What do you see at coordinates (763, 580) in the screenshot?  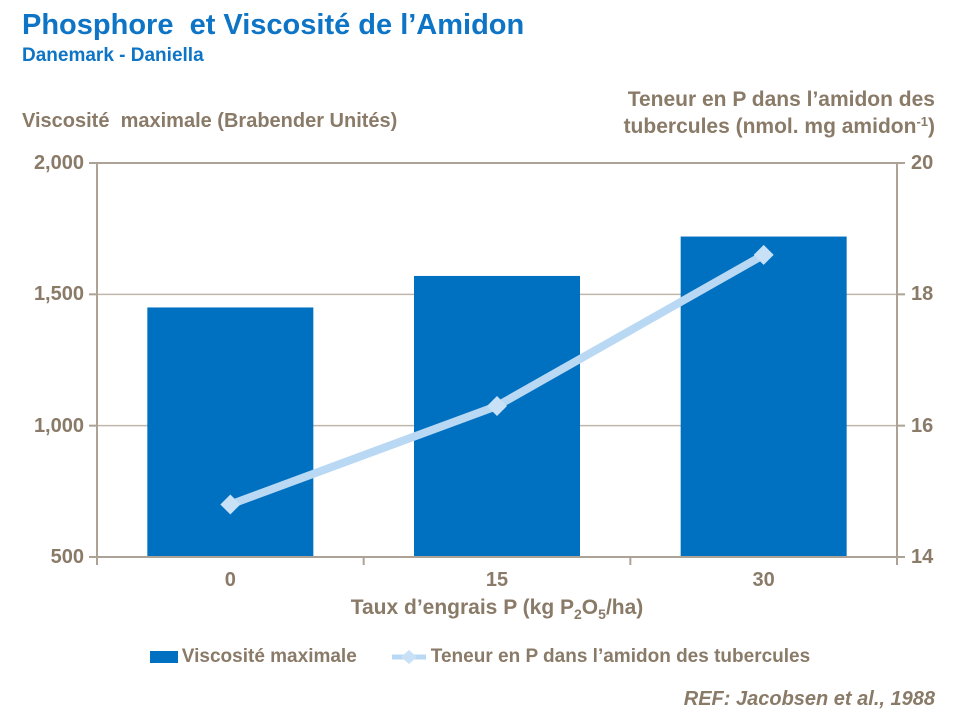 I see `x-axis-category-label: 30` at bounding box center [763, 580].